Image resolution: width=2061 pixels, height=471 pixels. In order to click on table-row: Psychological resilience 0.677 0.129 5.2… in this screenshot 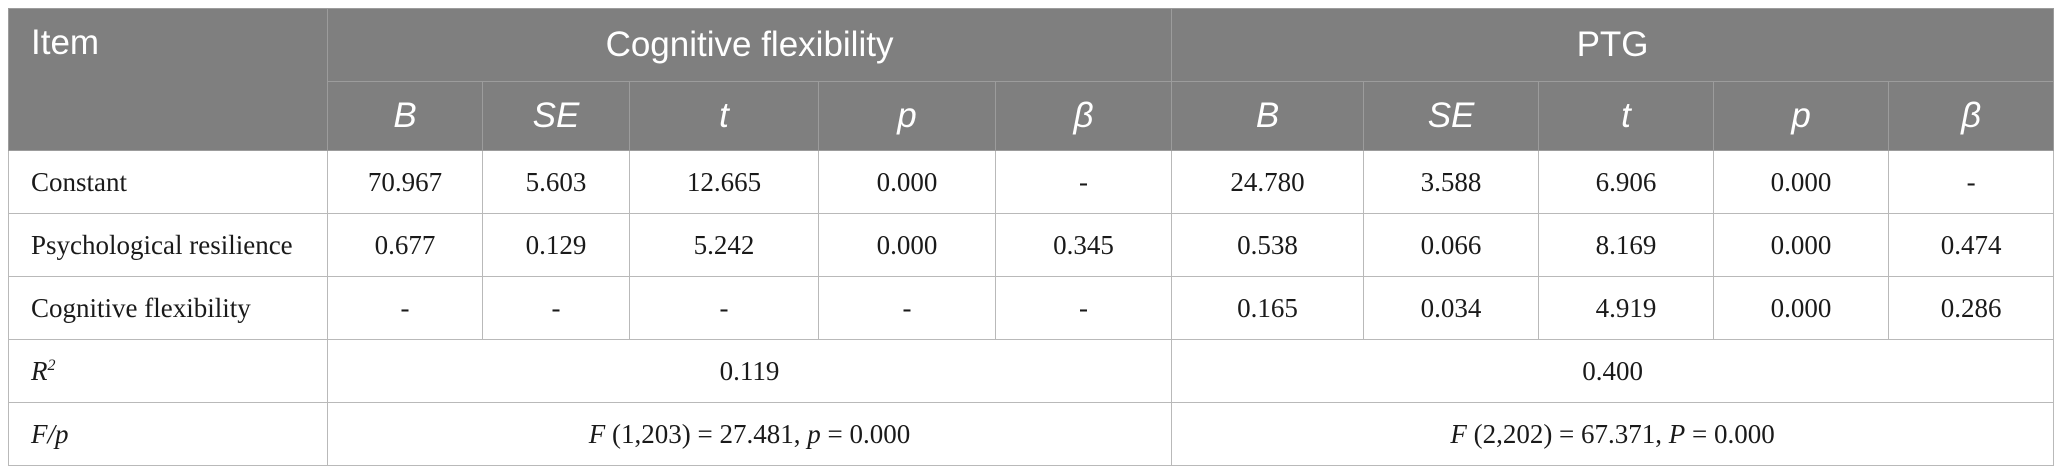, I will do `click(1031, 245)`.